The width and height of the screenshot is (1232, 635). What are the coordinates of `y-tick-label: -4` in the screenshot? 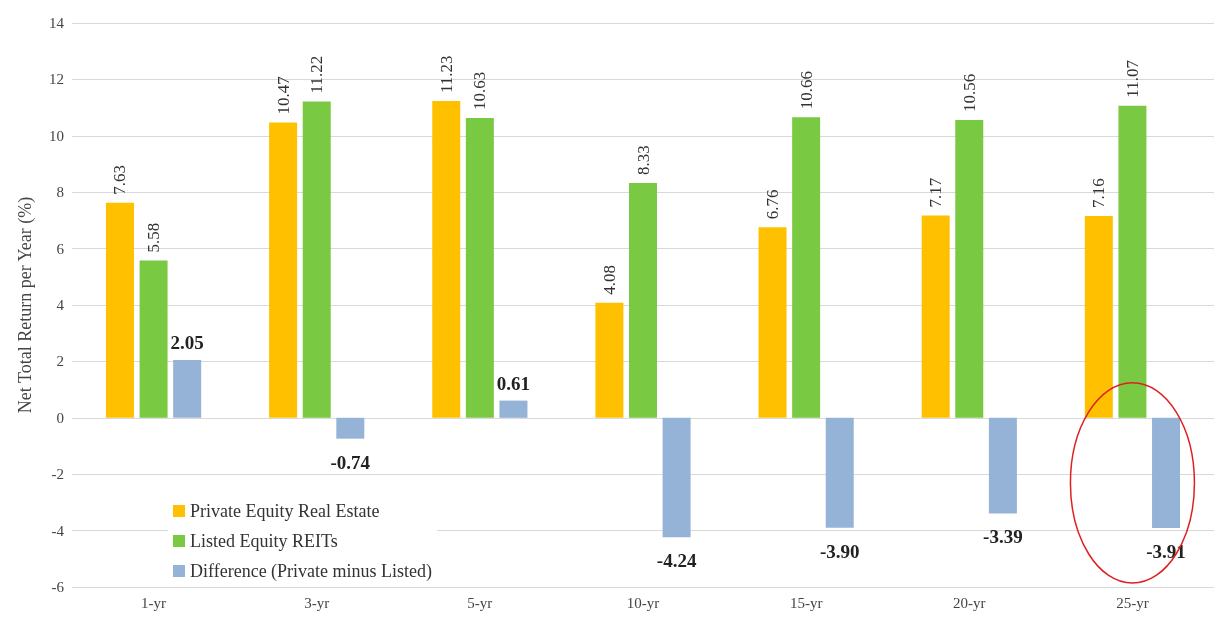 It's located at (58, 530).